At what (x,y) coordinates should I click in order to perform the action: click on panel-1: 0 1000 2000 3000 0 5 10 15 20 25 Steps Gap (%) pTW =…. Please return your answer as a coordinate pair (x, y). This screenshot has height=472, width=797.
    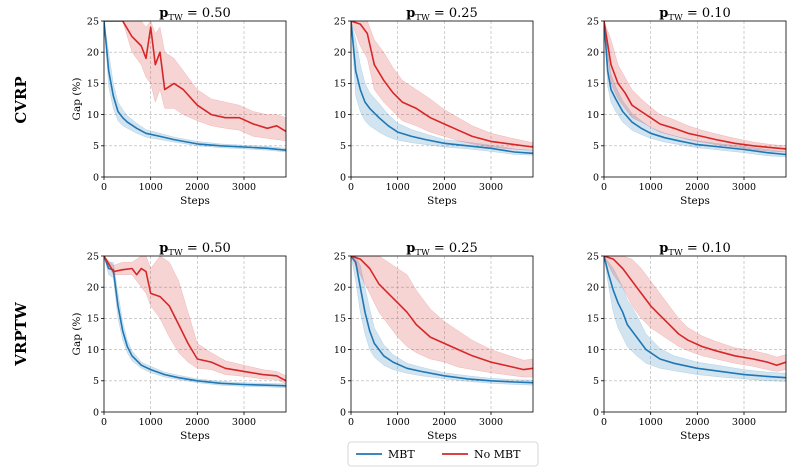
    Looking at the image, I should click on (179, 106).